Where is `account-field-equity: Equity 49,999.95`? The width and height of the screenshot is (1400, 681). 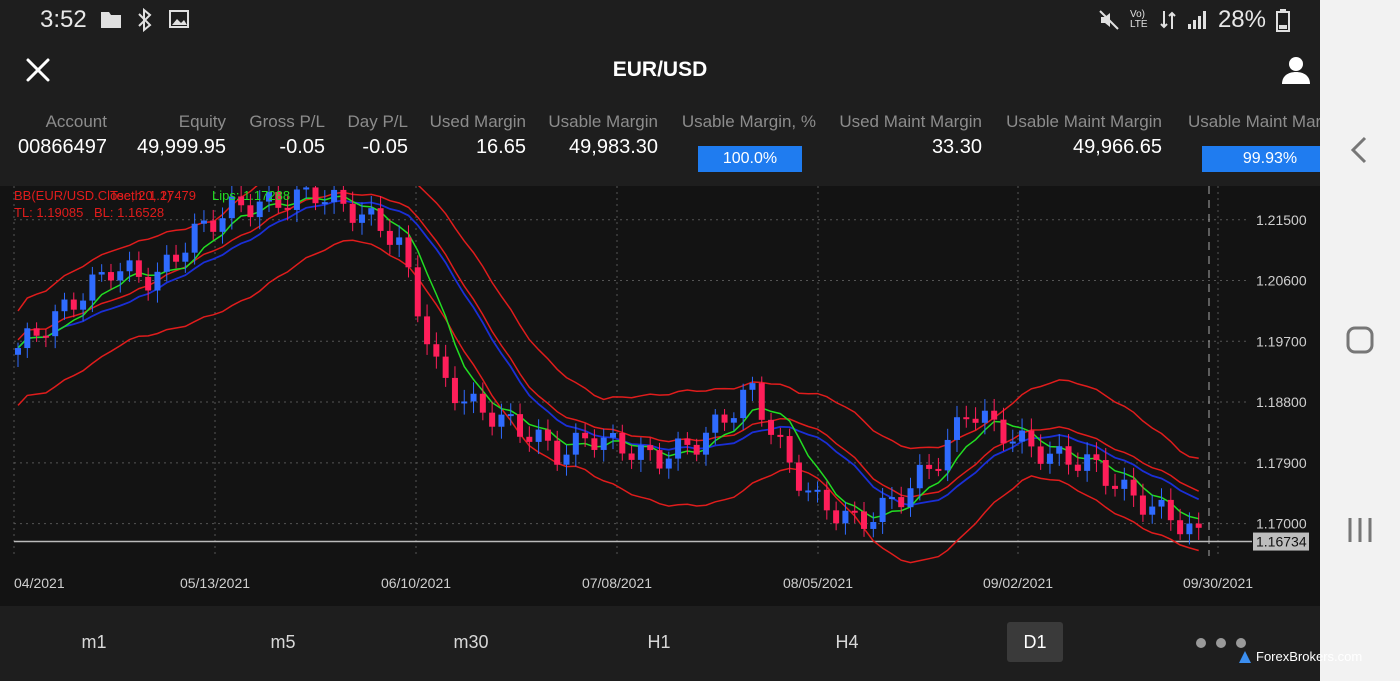 account-field-equity: Equity 49,999.95 is located at coordinates (181, 135).